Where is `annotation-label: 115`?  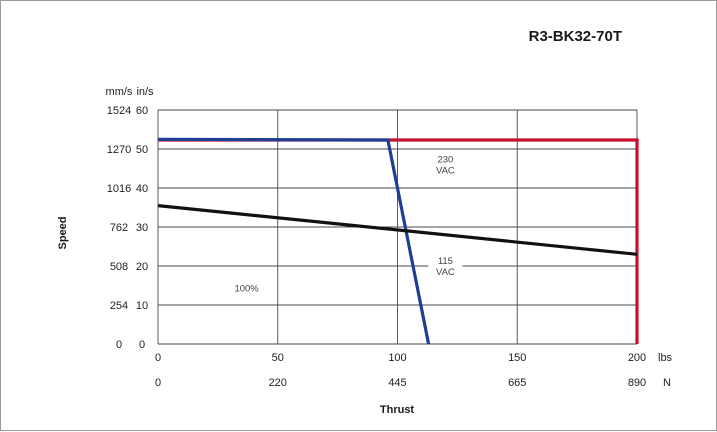
annotation-label: 115 is located at coordinates (445, 261).